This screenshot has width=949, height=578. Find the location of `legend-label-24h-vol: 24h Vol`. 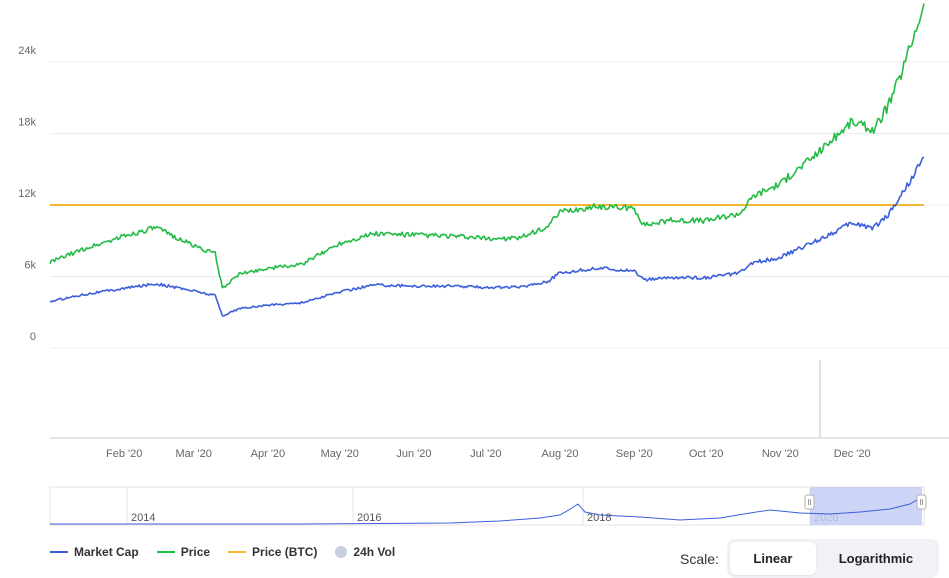

legend-label-24h-vol: 24h Vol is located at coordinates (374, 552).